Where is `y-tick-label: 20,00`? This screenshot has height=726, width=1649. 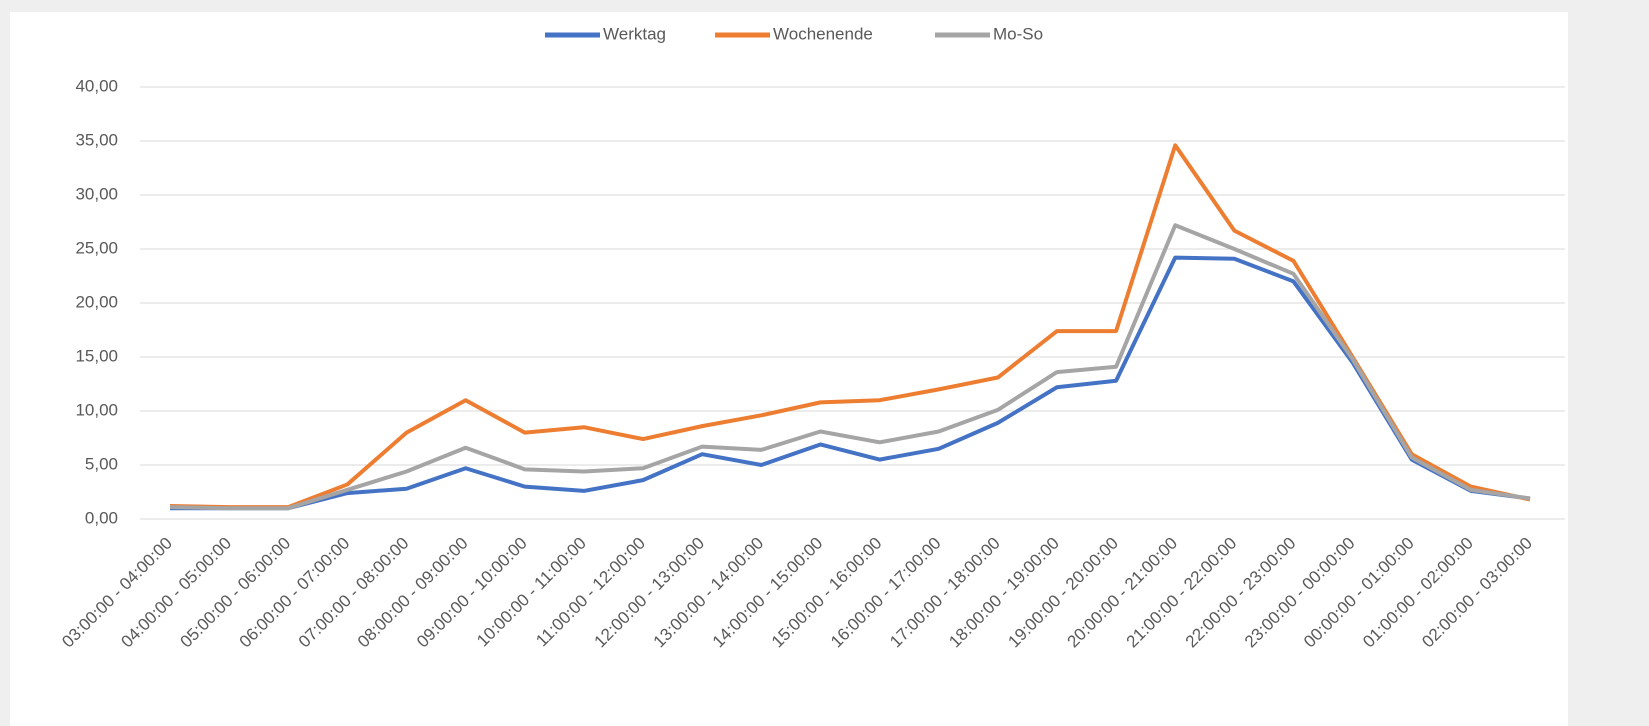
y-tick-label: 20,00 is located at coordinates (96, 301).